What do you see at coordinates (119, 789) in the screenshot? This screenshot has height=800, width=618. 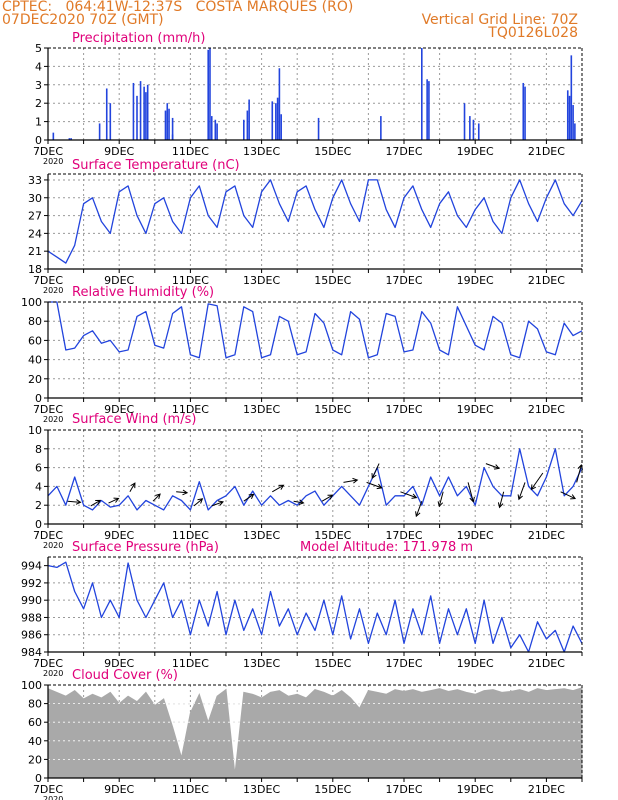 I see `cloud-xtick-label: 9DEC` at bounding box center [119, 789].